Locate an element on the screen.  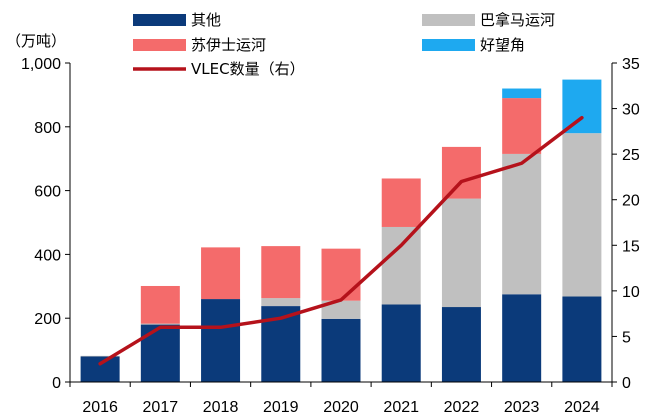
bar-segment-series-2-2021 is located at coordinates (401, 202).